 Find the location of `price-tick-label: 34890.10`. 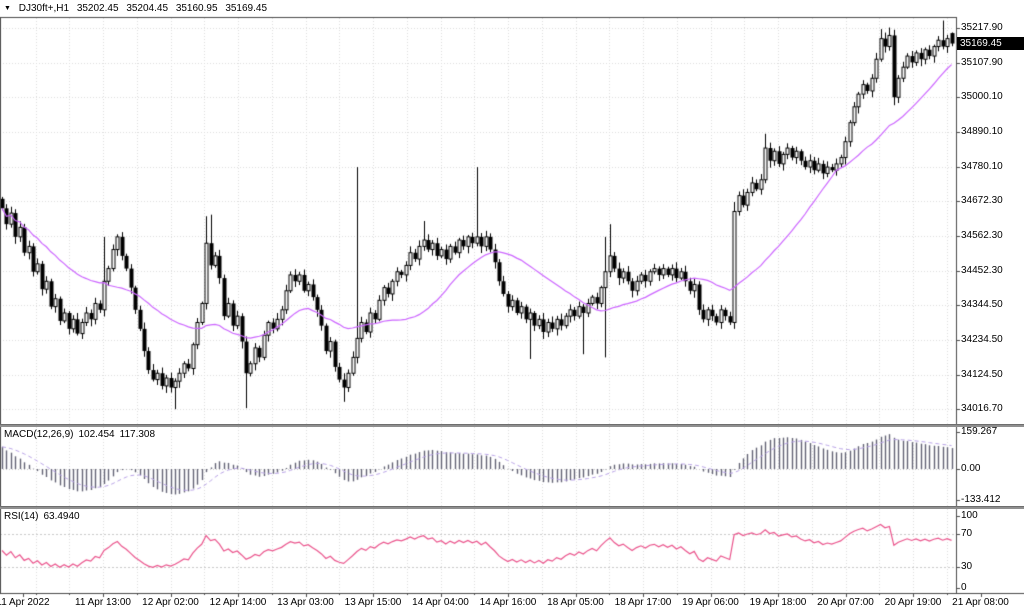

price-tick-label: 34890.10 is located at coordinates (982, 132).